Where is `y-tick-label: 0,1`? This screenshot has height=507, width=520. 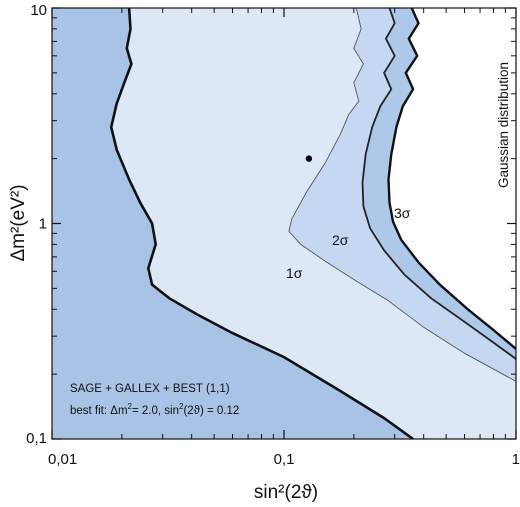 y-tick-label: 0,1 is located at coordinates (36, 438).